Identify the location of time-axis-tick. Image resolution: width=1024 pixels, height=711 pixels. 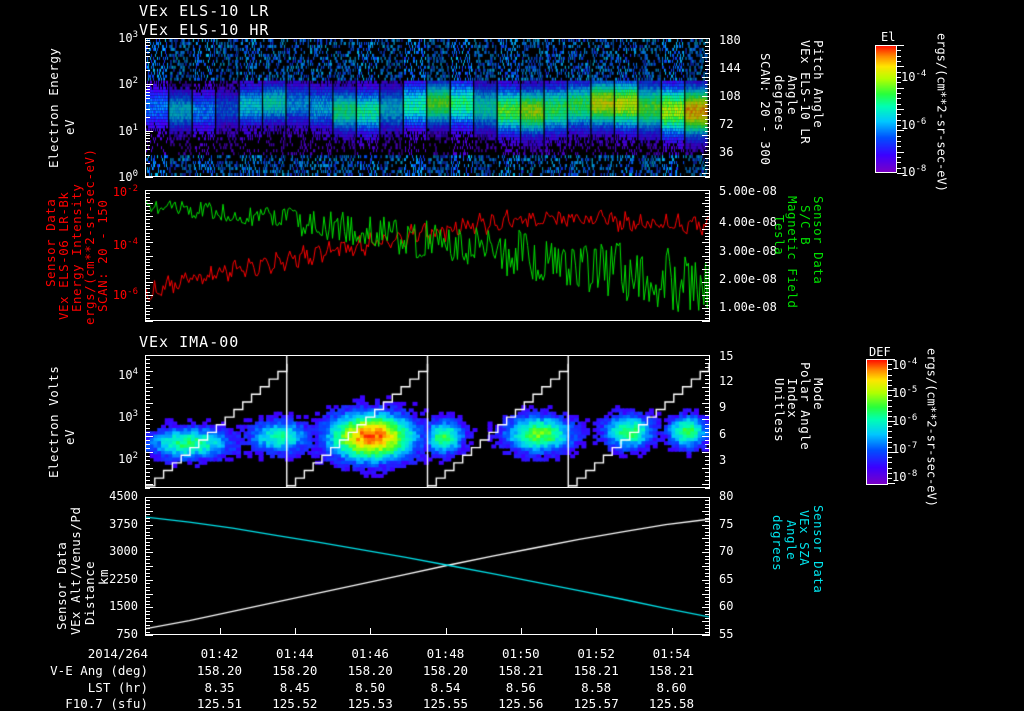
(371, 631).